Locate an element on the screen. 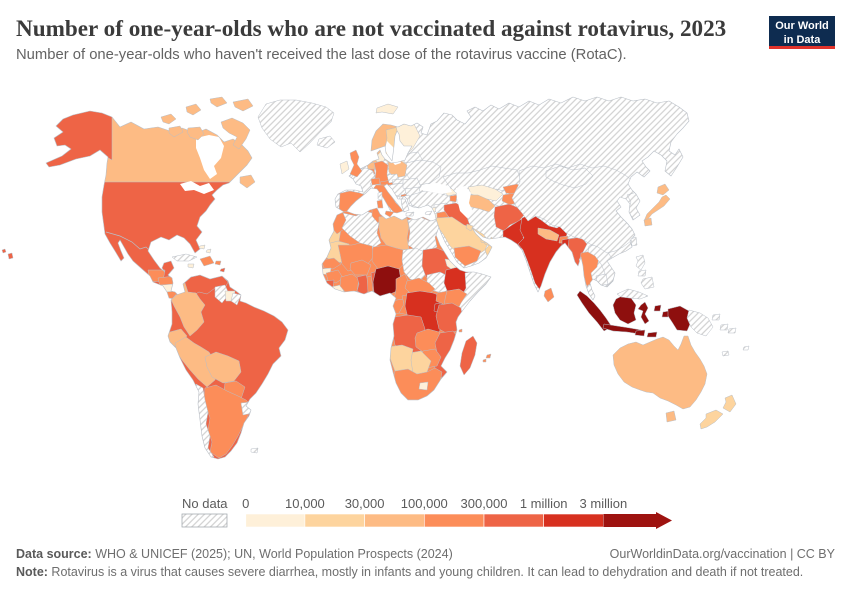  svg-text: 0 is located at coordinates (245, 503).